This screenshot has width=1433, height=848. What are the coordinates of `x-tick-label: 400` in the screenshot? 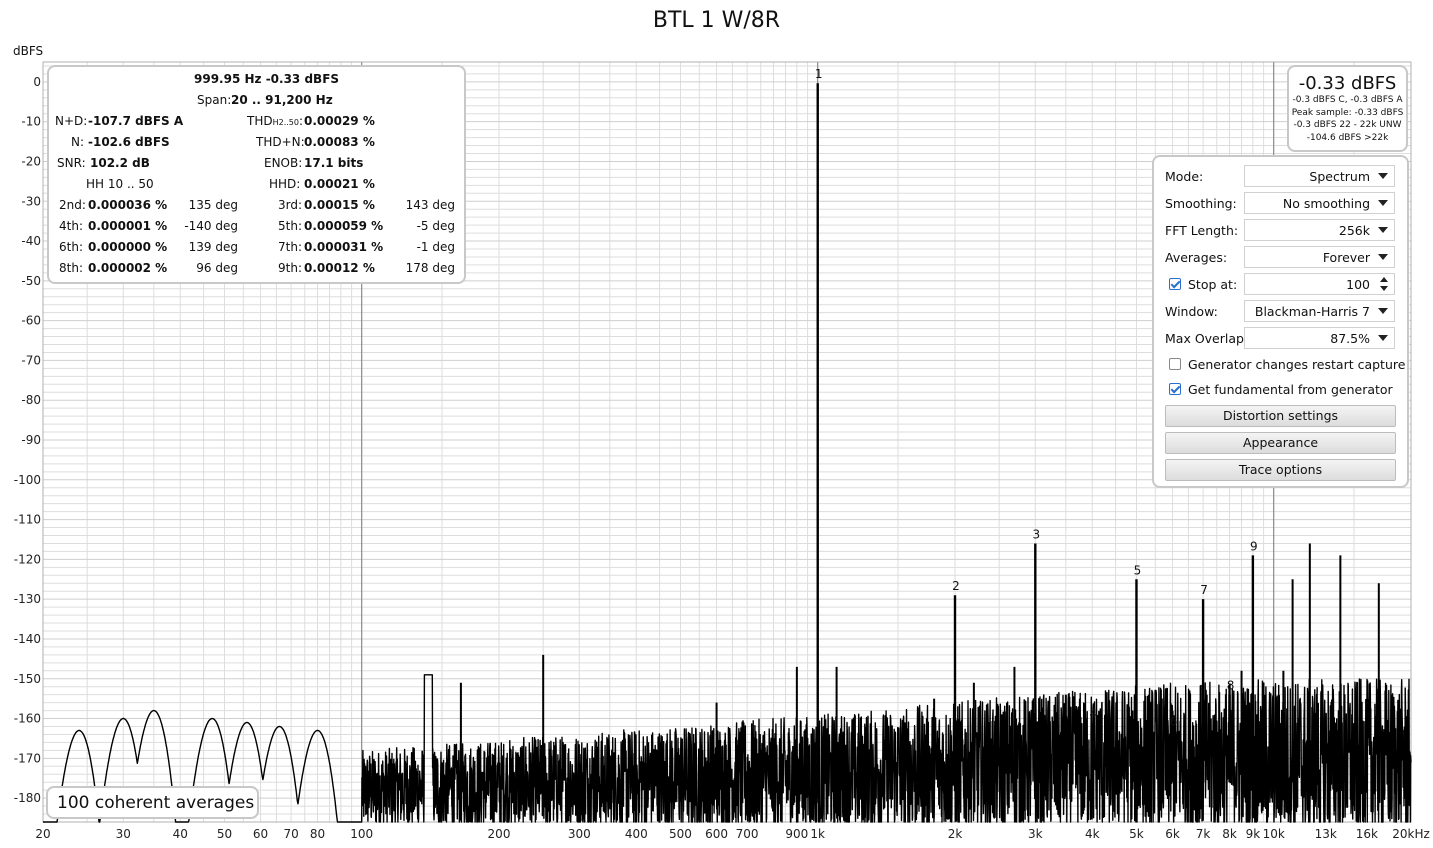 It's located at (636, 834).